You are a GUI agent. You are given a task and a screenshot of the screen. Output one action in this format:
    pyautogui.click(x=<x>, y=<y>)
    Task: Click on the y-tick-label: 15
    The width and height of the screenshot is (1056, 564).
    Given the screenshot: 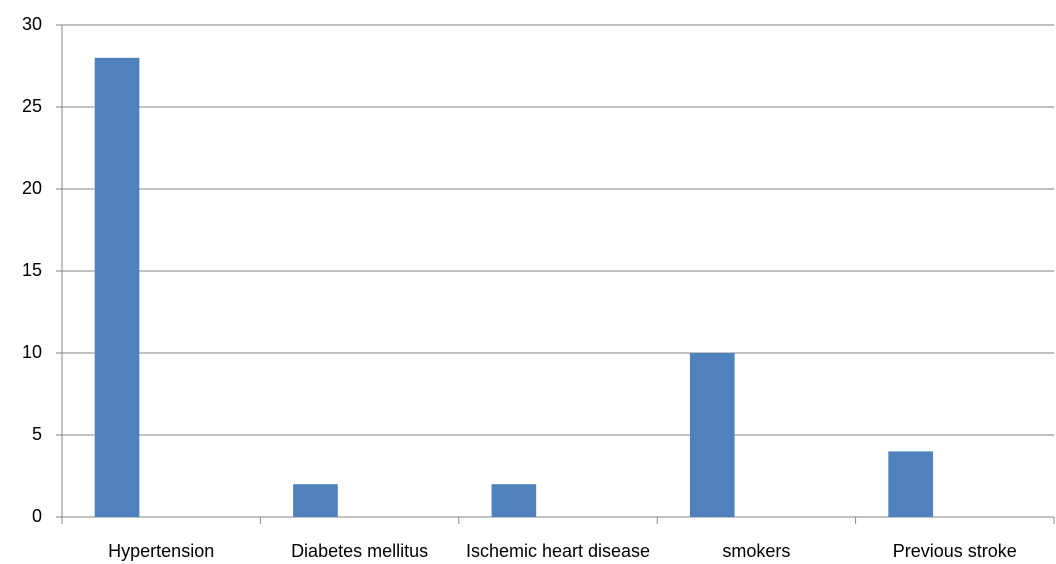 What is the action you would take?
    pyautogui.click(x=32, y=270)
    